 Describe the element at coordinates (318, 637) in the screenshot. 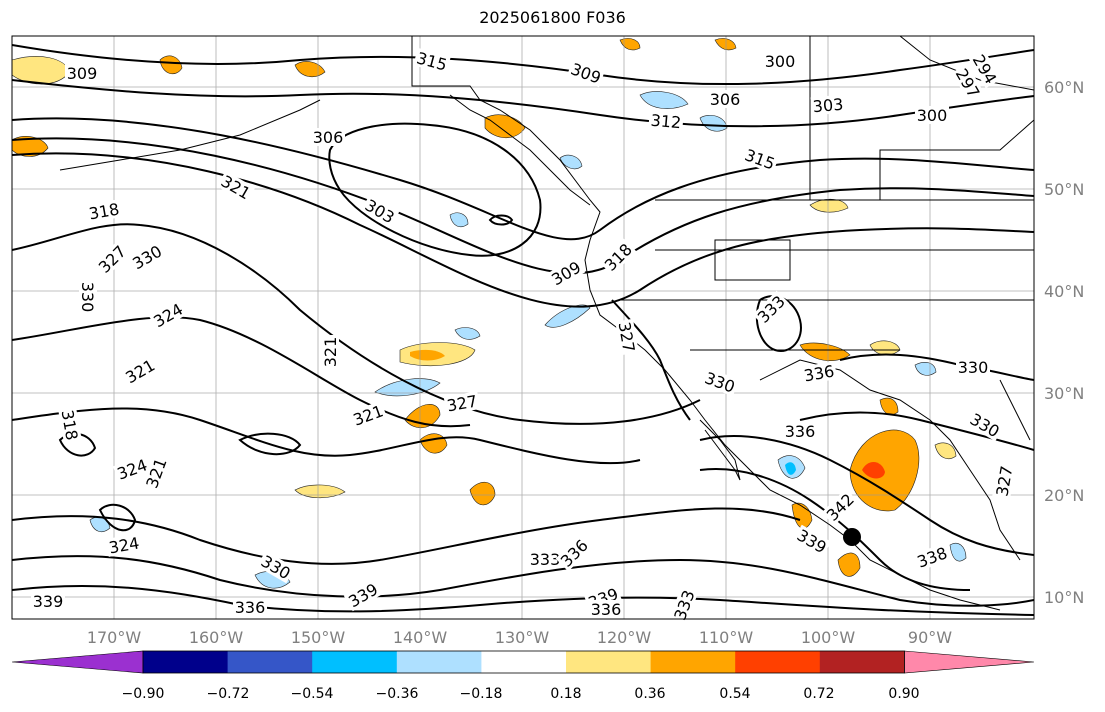

I see `lon-label: 150°W` at that location.